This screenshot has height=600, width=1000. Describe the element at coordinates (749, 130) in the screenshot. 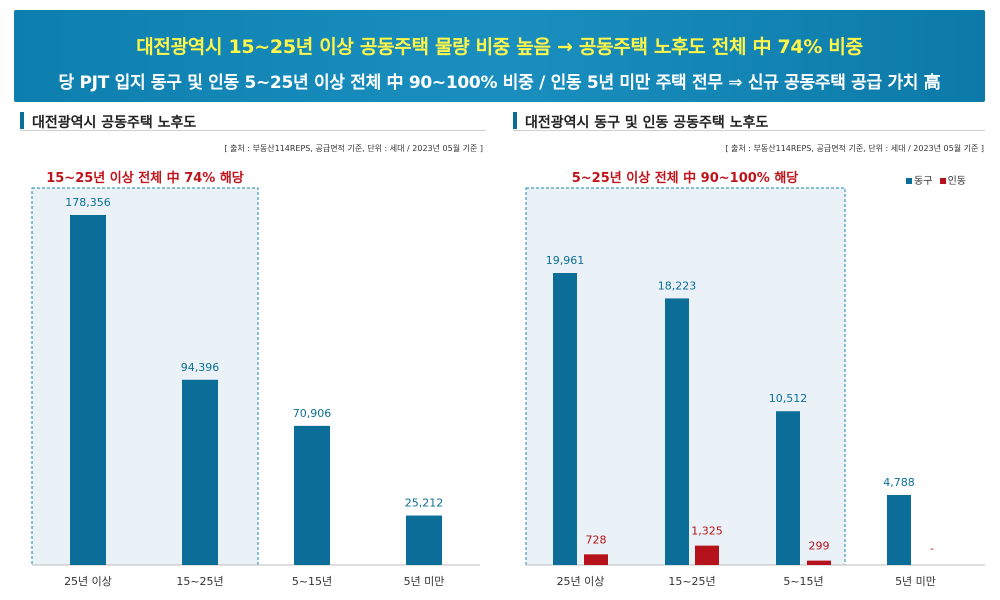

I see `right-title-rule` at that location.